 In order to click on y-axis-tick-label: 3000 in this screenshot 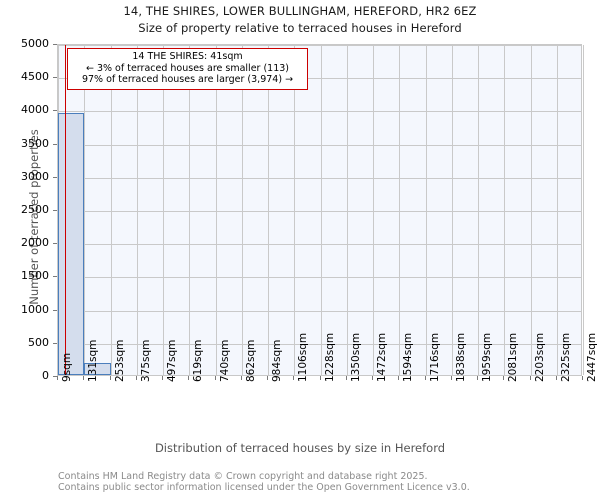, I will do `click(35, 176)`.